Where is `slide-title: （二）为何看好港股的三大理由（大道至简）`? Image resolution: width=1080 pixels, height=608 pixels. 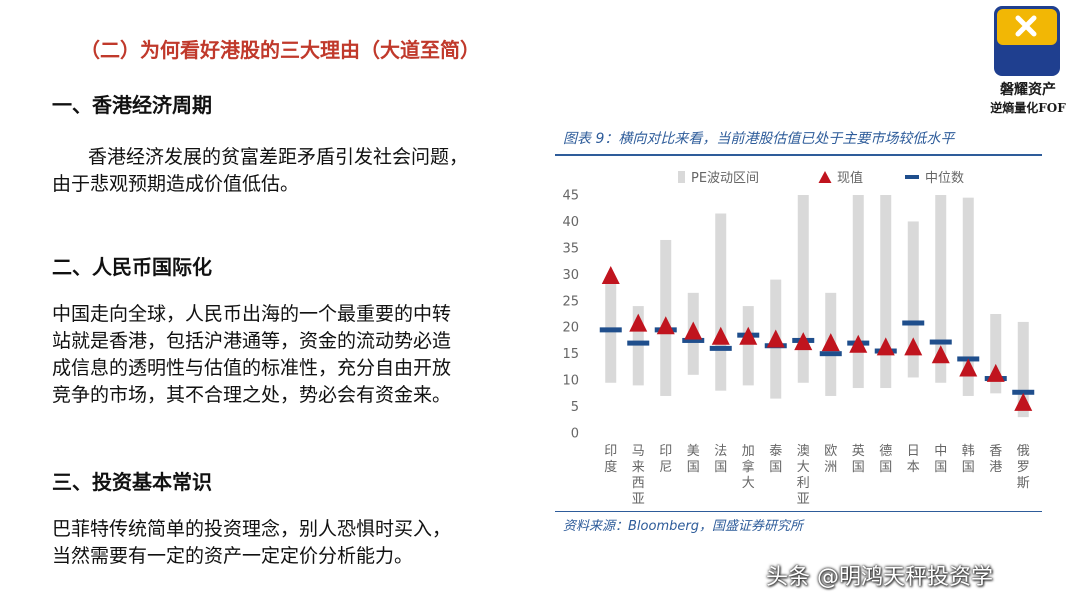
slide-title: （二）为何看好港股的三大理由（大道至简） is located at coordinates (280, 50).